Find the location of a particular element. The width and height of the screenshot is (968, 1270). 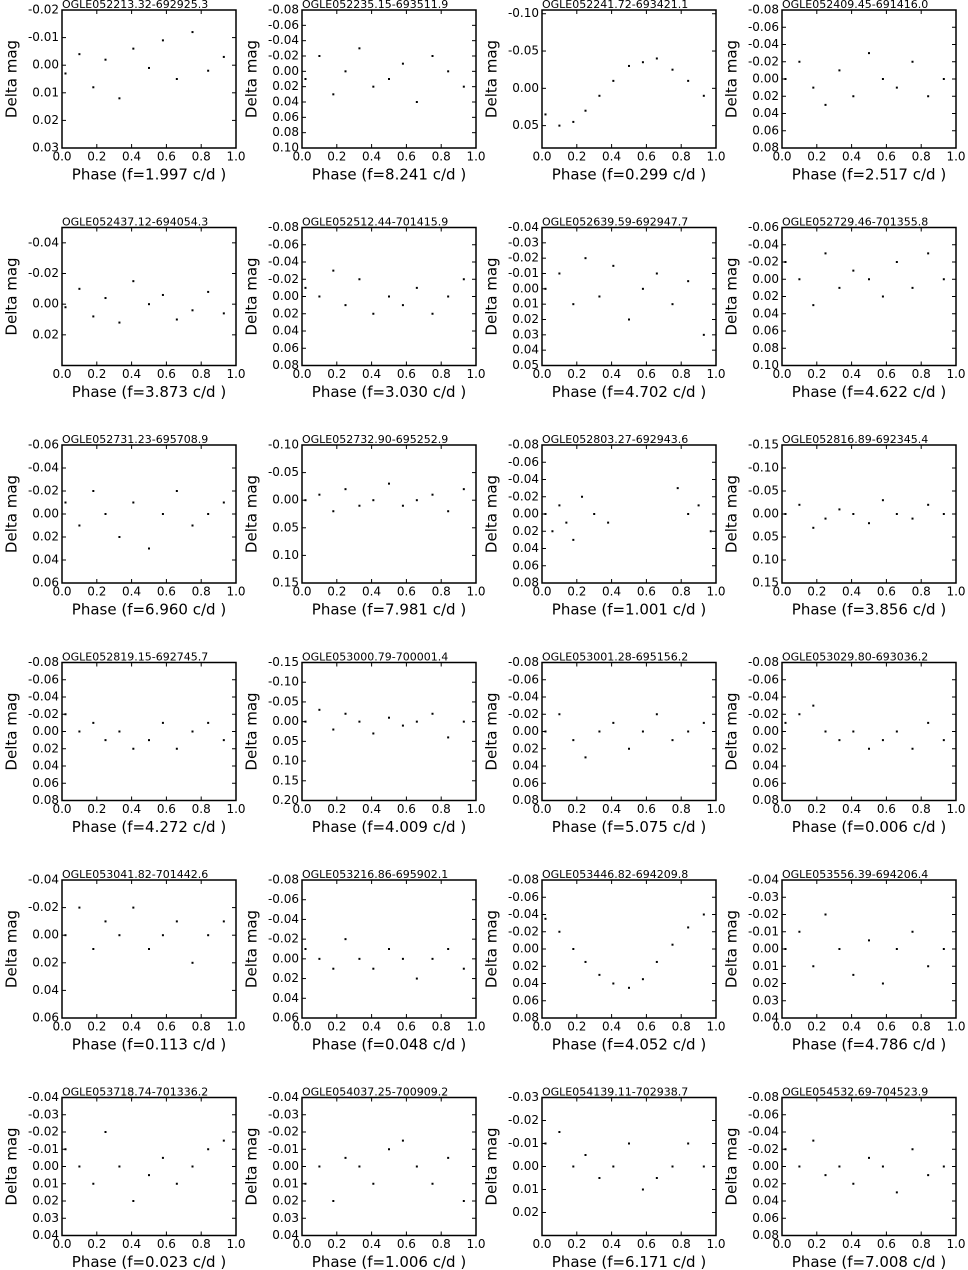

panel-title: OGLE053216.86-695902.1 is located at coordinates (375, 874).